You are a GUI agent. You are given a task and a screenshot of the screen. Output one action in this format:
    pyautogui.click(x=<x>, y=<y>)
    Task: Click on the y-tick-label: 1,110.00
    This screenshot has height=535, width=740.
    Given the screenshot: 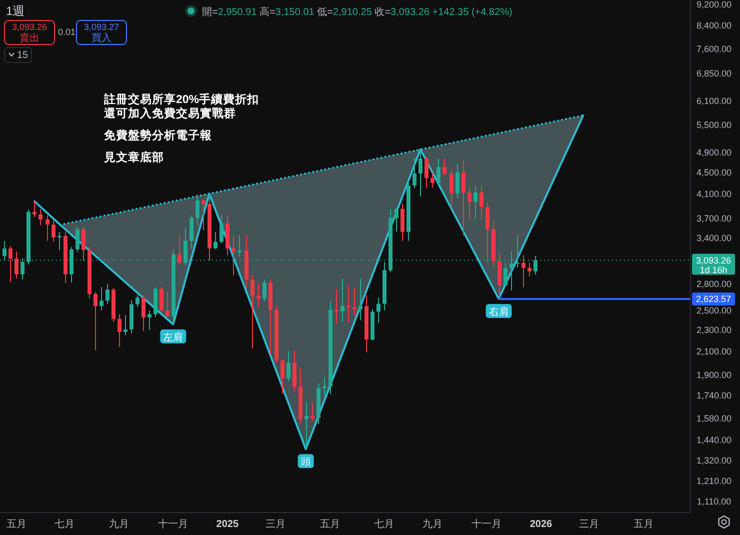 What is the action you would take?
    pyautogui.click(x=714, y=501)
    